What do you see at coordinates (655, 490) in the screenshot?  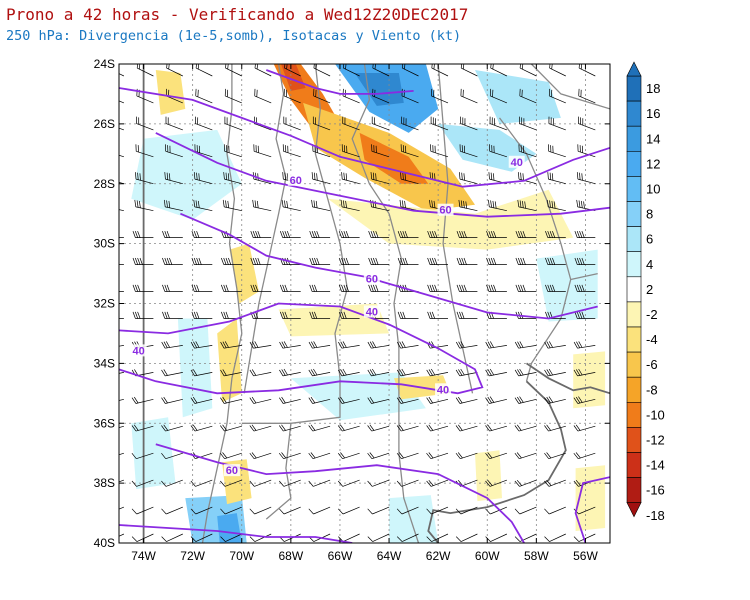 I see `colorbar-label: -16` at bounding box center [655, 490].